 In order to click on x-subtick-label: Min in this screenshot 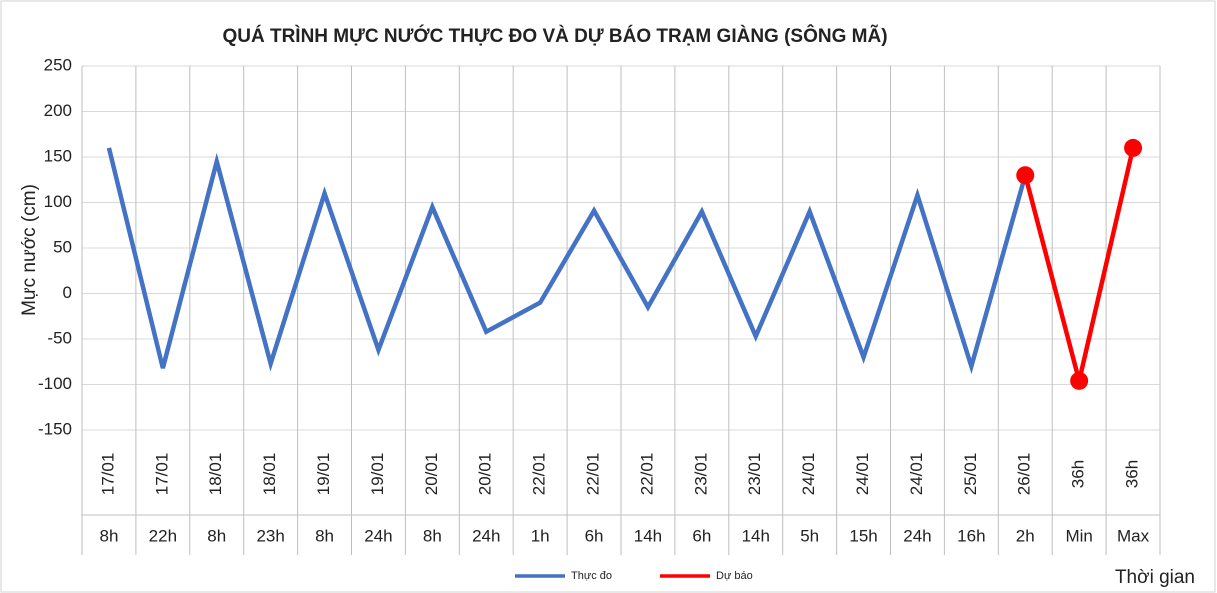, I will do `click(1078, 535)`.